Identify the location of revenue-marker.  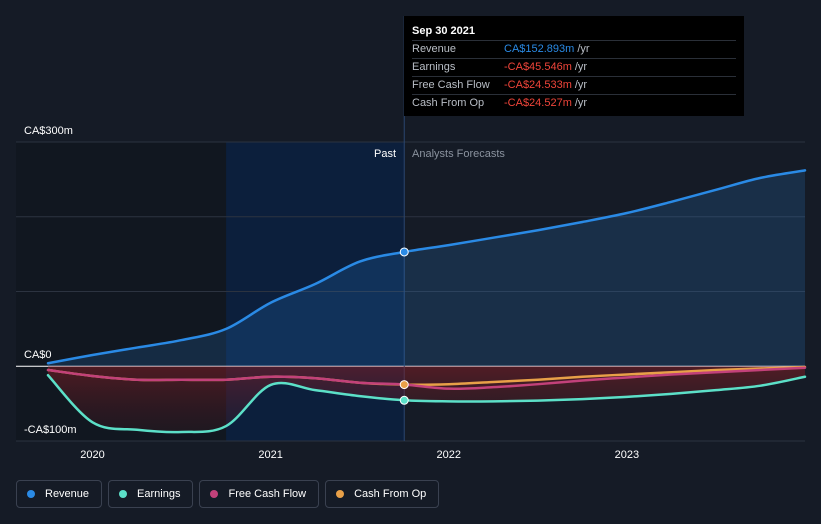
(404, 252).